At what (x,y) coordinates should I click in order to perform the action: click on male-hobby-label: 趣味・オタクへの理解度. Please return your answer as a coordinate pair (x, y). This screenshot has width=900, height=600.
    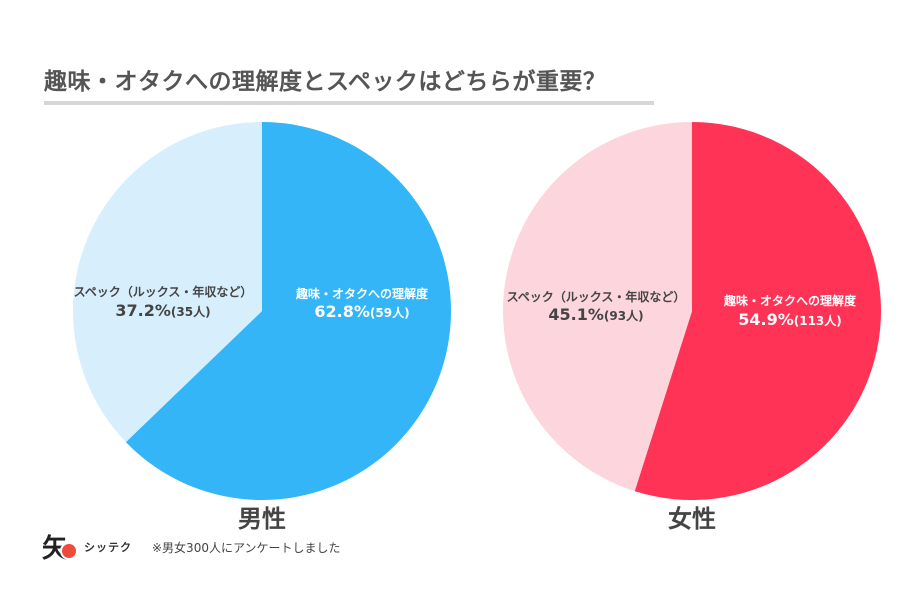
    Looking at the image, I should click on (362, 293).